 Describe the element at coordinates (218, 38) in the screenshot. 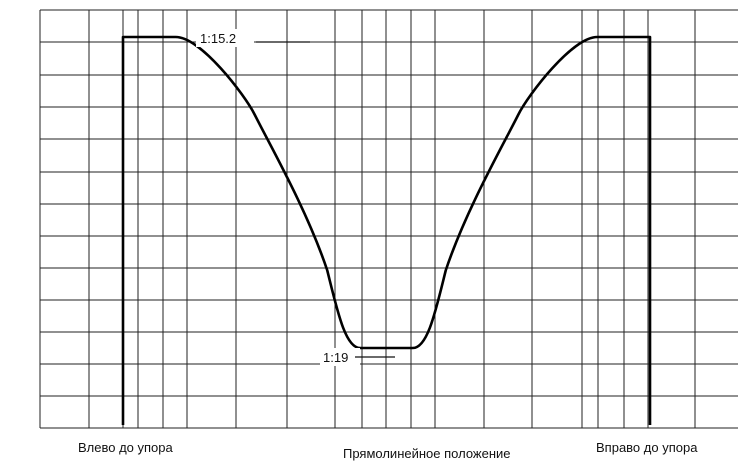

I see `annotation-max-label: 1:15.2` at that location.